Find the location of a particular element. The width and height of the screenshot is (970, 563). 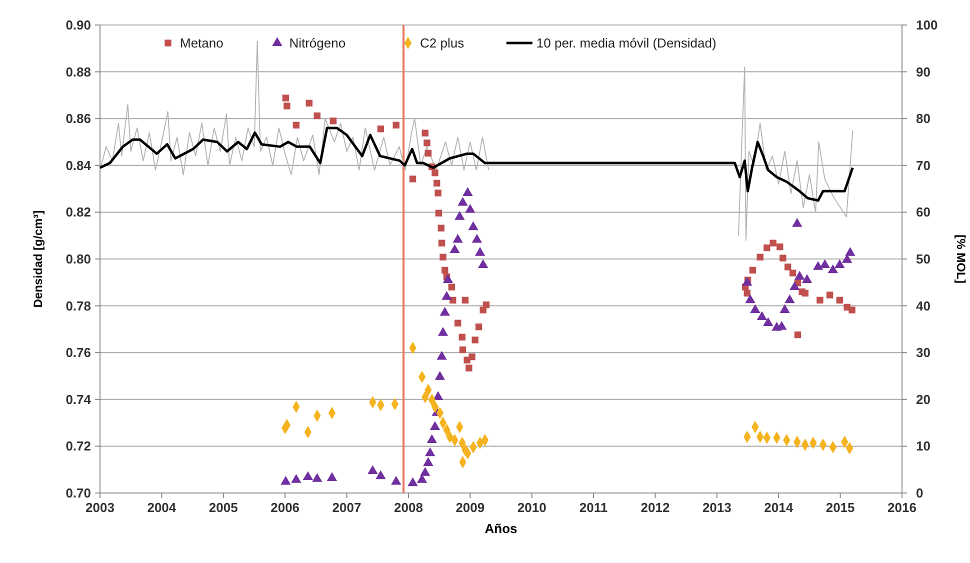

y-tick-label: 0.72 is located at coordinates (78, 446).